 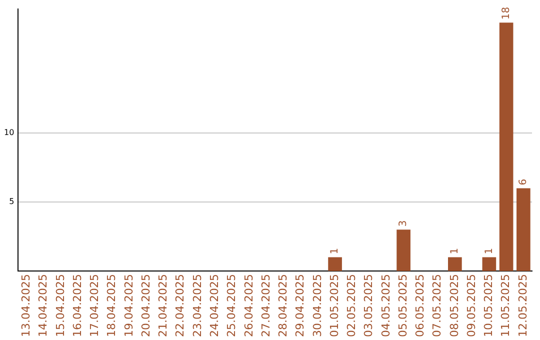 I want to click on x-tick-label: 26.04.2025, so click(x=249, y=306).